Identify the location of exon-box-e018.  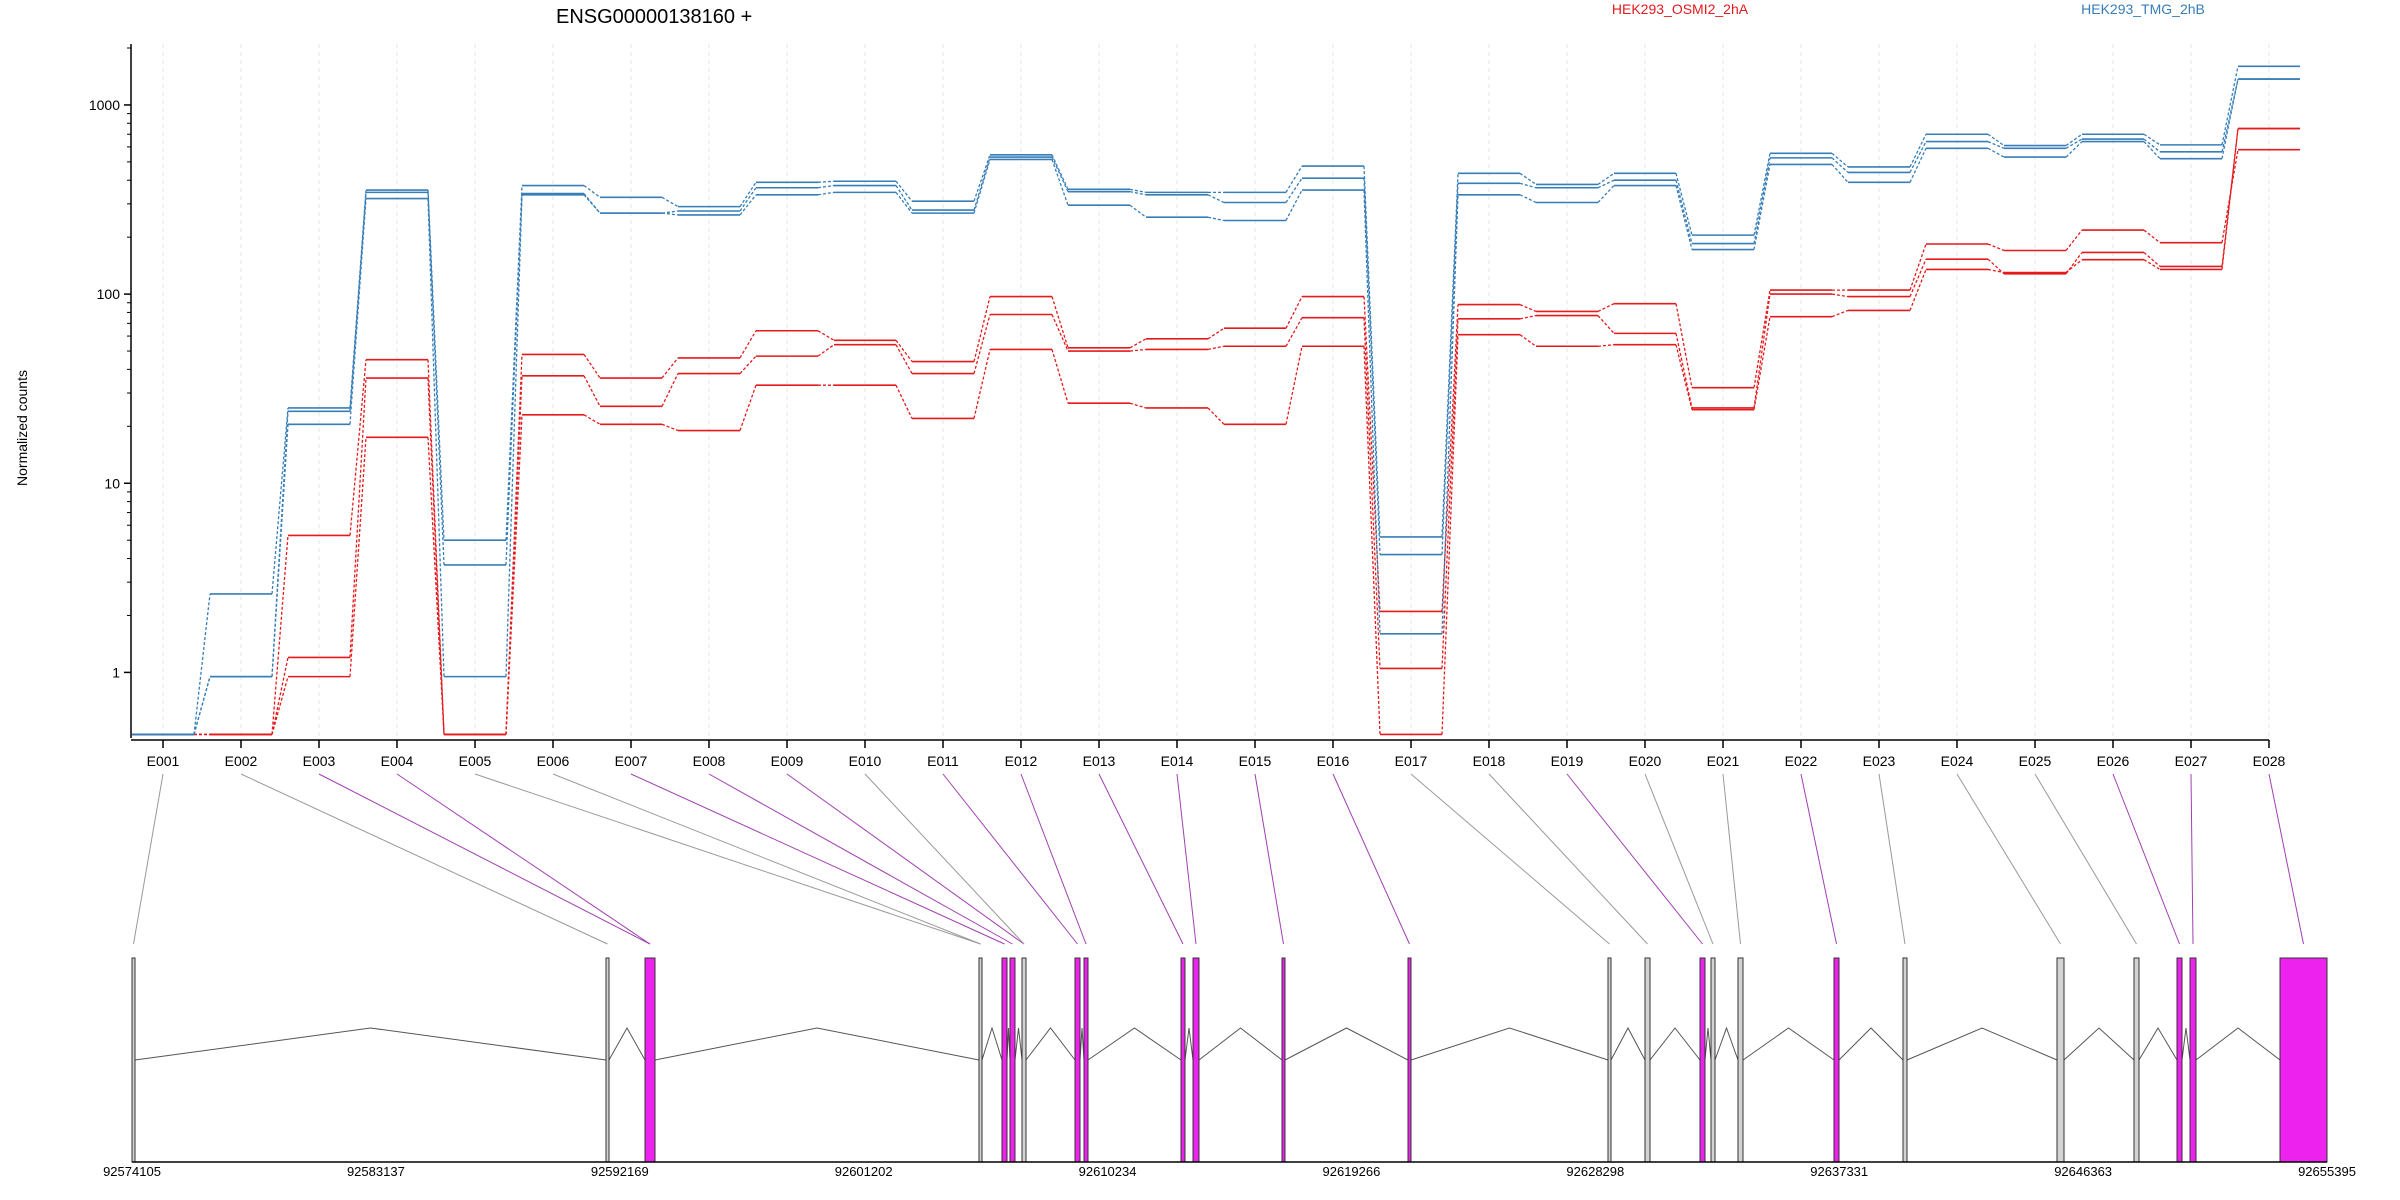
(1647, 1060).